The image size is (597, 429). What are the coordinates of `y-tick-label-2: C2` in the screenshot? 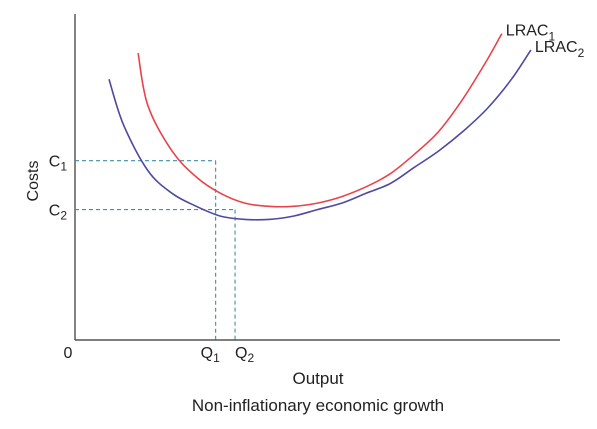 It's located at (58, 213).